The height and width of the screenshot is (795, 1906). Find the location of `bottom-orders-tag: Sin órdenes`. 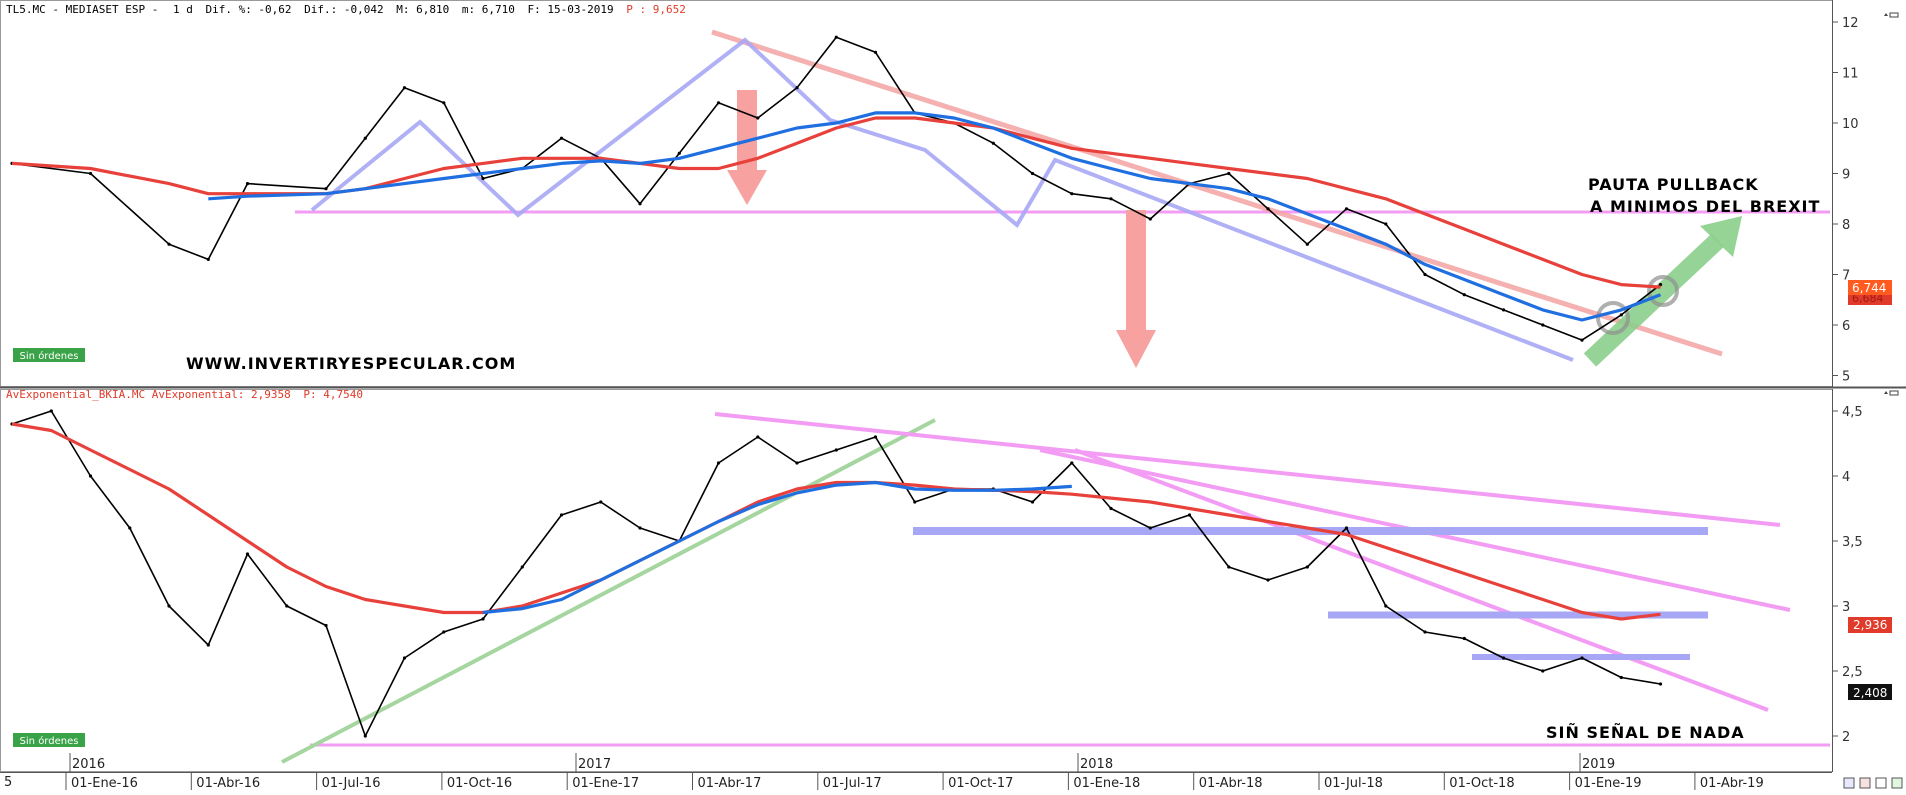

bottom-orders-tag: Sin órdenes is located at coordinates (49, 740).